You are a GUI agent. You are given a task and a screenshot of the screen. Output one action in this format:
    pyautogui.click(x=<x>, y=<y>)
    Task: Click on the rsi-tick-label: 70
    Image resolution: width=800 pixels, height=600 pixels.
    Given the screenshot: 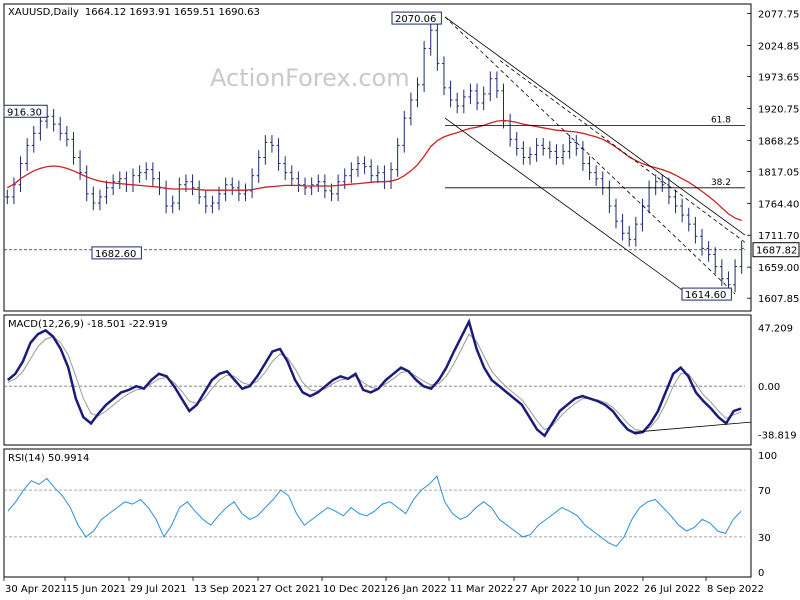 What is the action you would take?
    pyautogui.click(x=764, y=491)
    